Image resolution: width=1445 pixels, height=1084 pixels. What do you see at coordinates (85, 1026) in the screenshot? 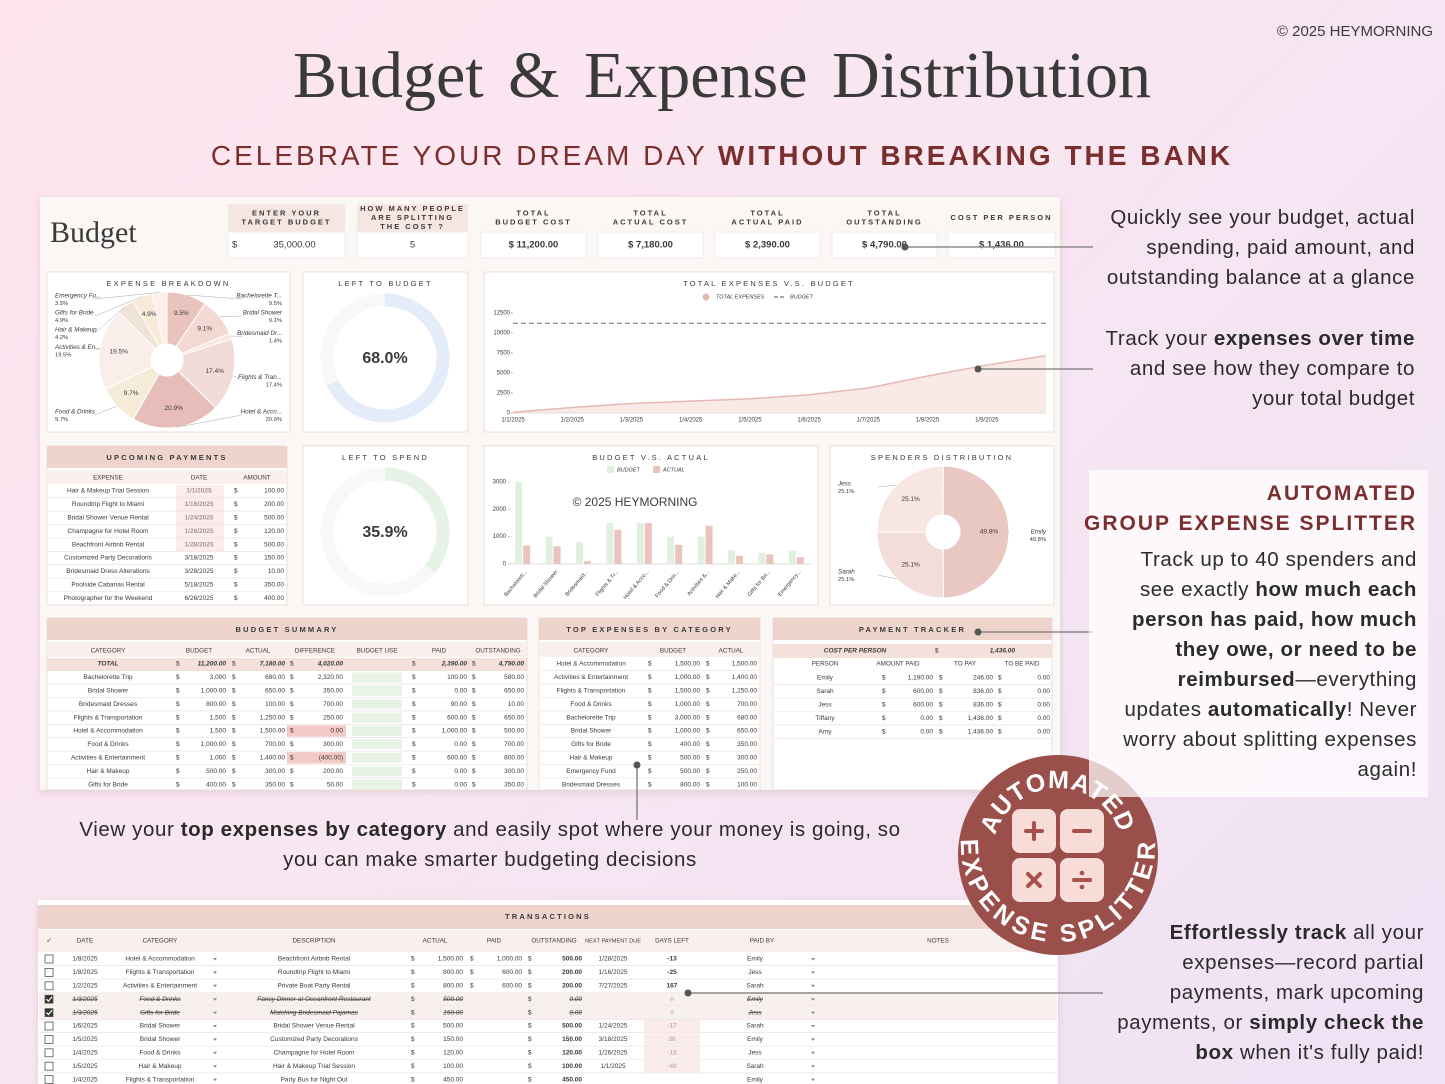
I see `cell: 1/6/2025` at bounding box center [85, 1026].